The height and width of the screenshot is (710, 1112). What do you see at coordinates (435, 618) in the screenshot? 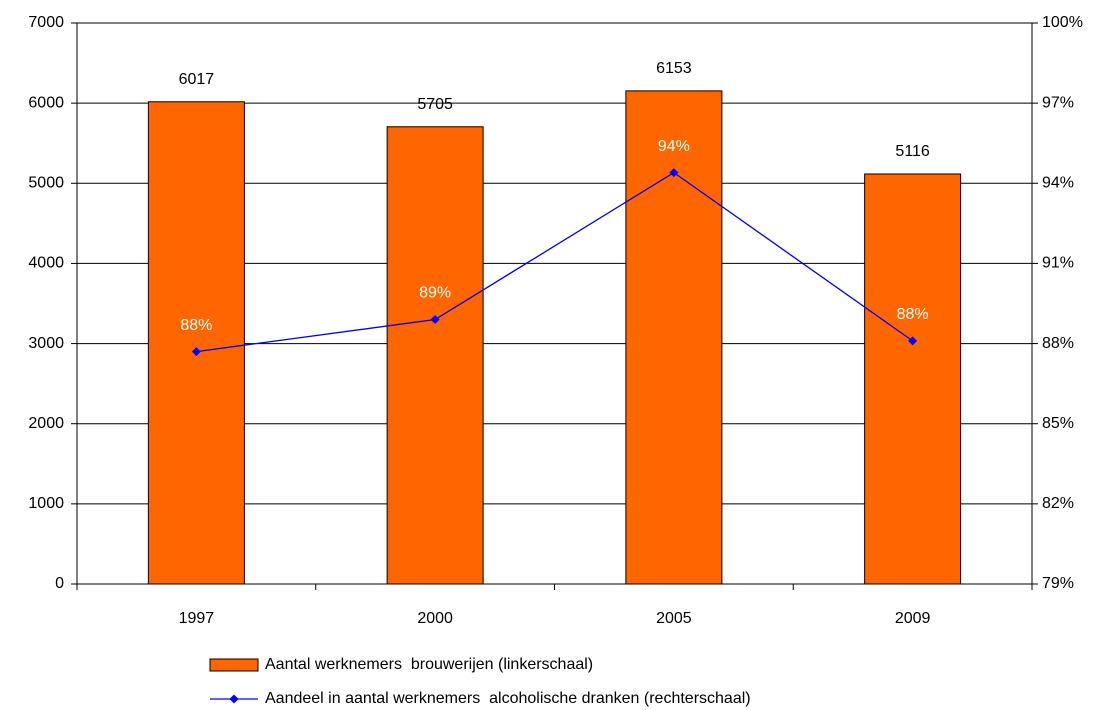
I see `x-tick-label: 2000` at bounding box center [435, 618].